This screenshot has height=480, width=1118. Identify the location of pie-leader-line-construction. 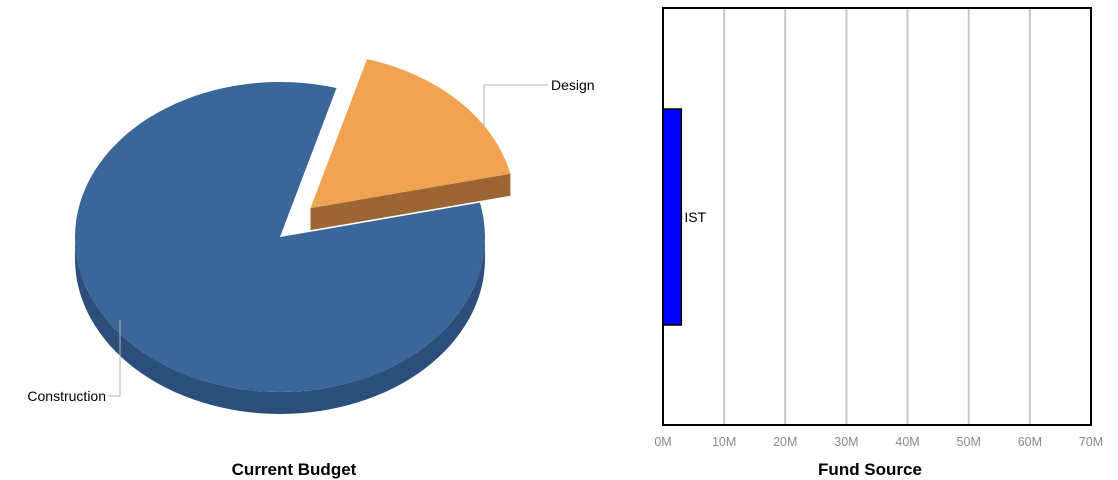
(114, 358).